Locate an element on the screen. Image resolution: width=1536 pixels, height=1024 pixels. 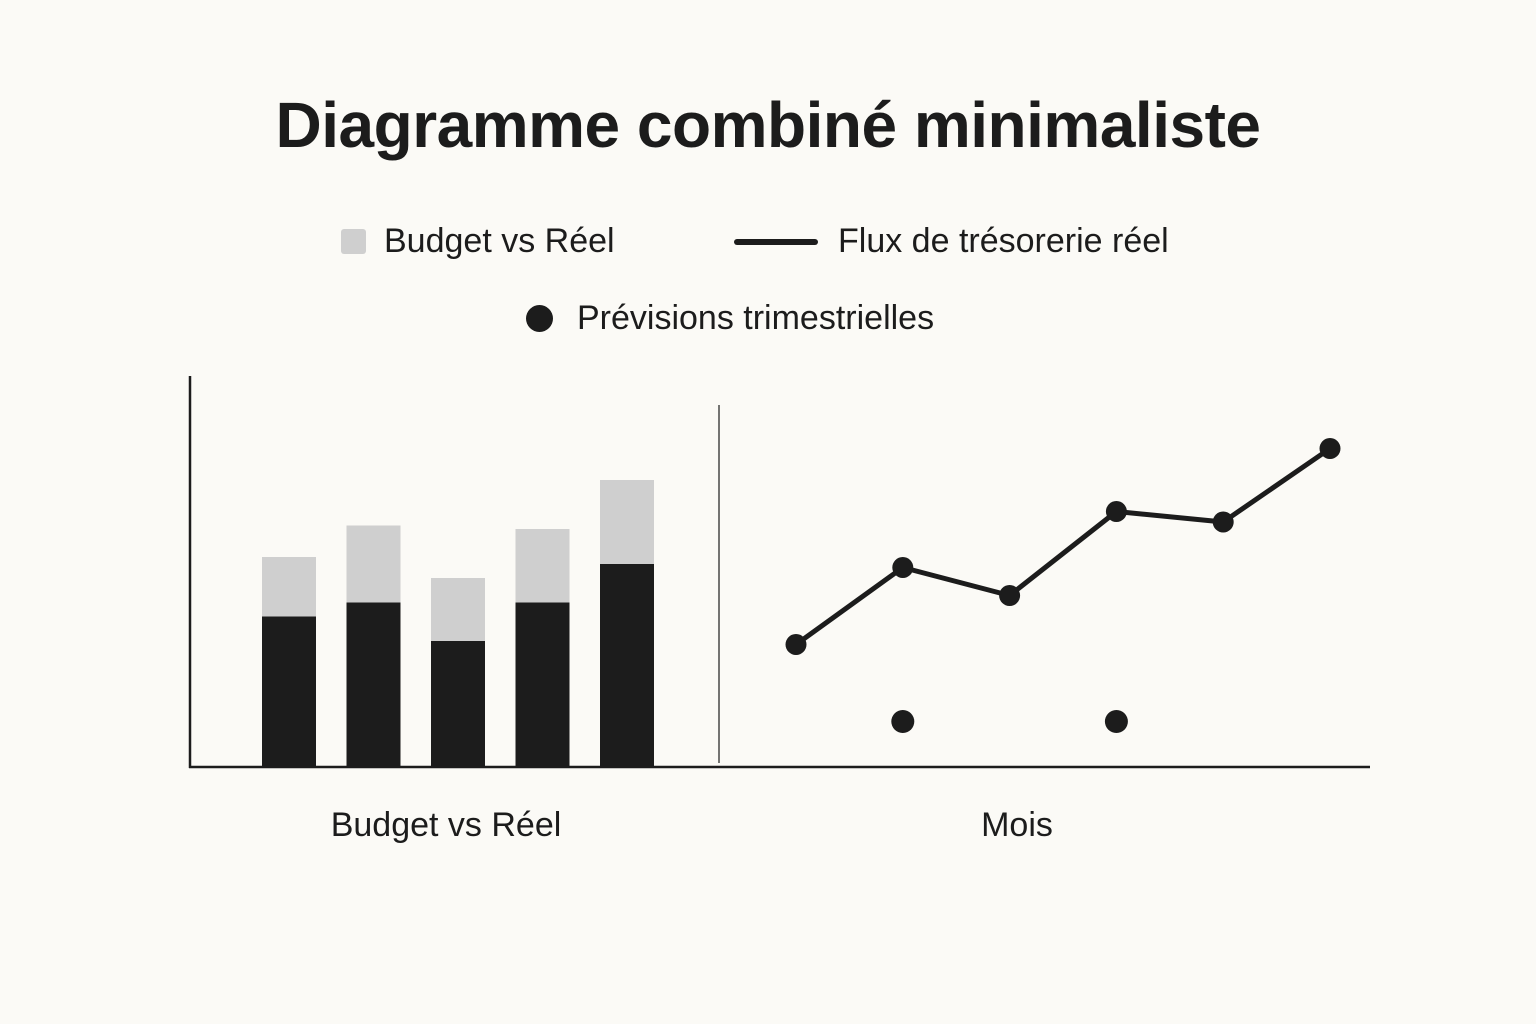
legend-label-cashflow: Flux de trésorerie réel is located at coordinates (1003, 241).